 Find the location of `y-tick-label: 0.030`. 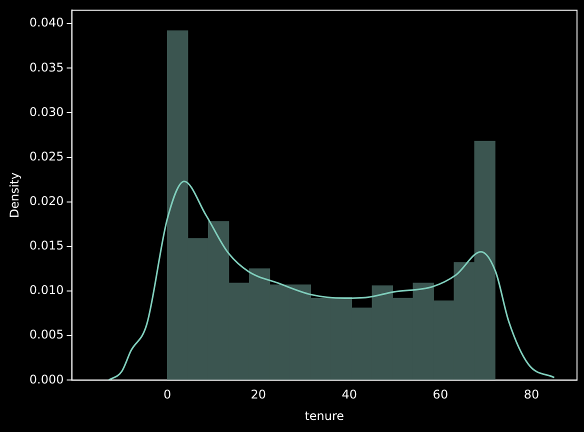

y-tick-label: 0.030 is located at coordinates (46, 111).